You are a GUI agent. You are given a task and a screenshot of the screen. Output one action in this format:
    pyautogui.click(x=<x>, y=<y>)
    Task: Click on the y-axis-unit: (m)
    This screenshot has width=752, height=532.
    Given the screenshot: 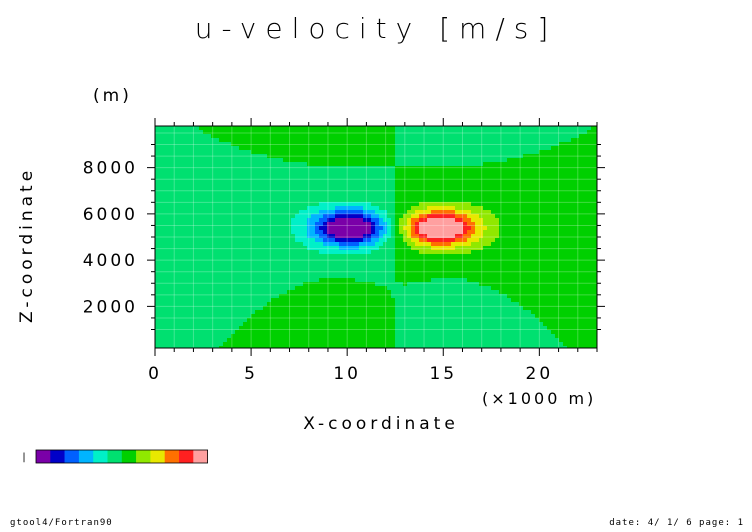 What is the action you would take?
    pyautogui.click(x=112, y=96)
    